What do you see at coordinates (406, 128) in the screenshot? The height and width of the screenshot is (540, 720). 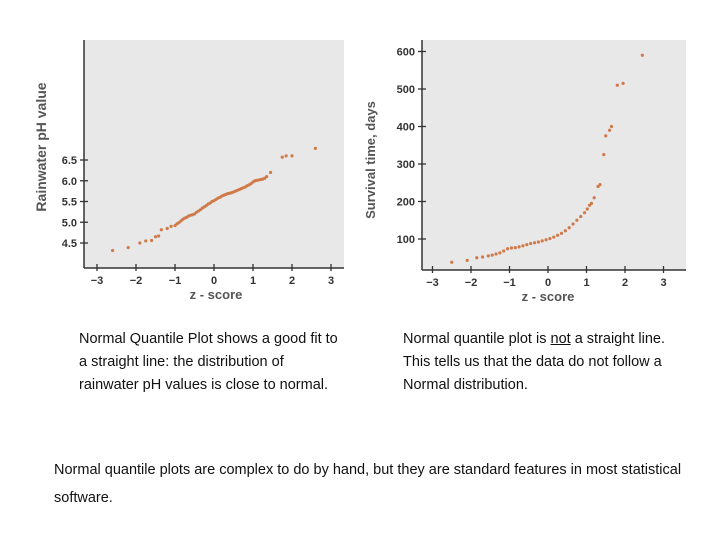 I see `right-y-tick-label: 400` at bounding box center [406, 128].